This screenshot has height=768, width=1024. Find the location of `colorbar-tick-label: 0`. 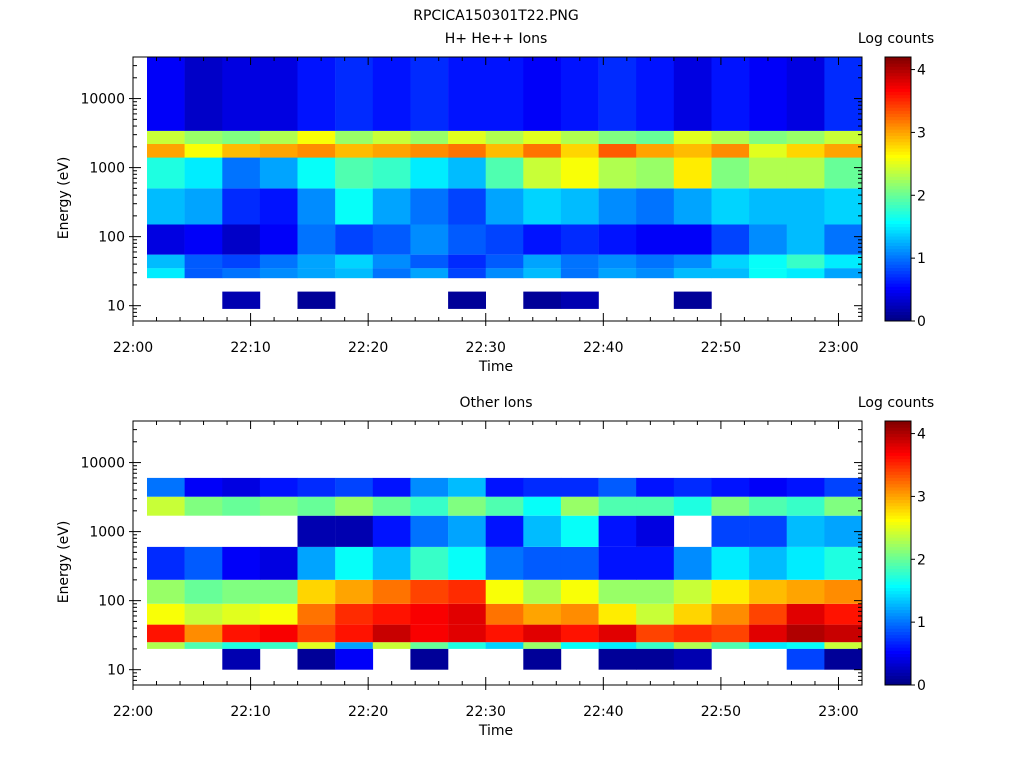

colorbar-tick-label: 0 is located at coordinates (921, 686).